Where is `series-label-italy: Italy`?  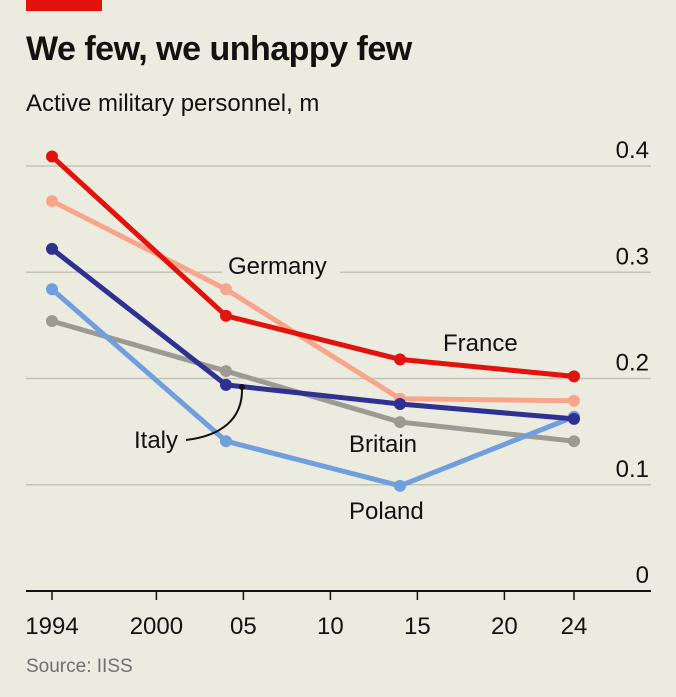 series-label-italy: Italy is located at coordinates (156, 440).